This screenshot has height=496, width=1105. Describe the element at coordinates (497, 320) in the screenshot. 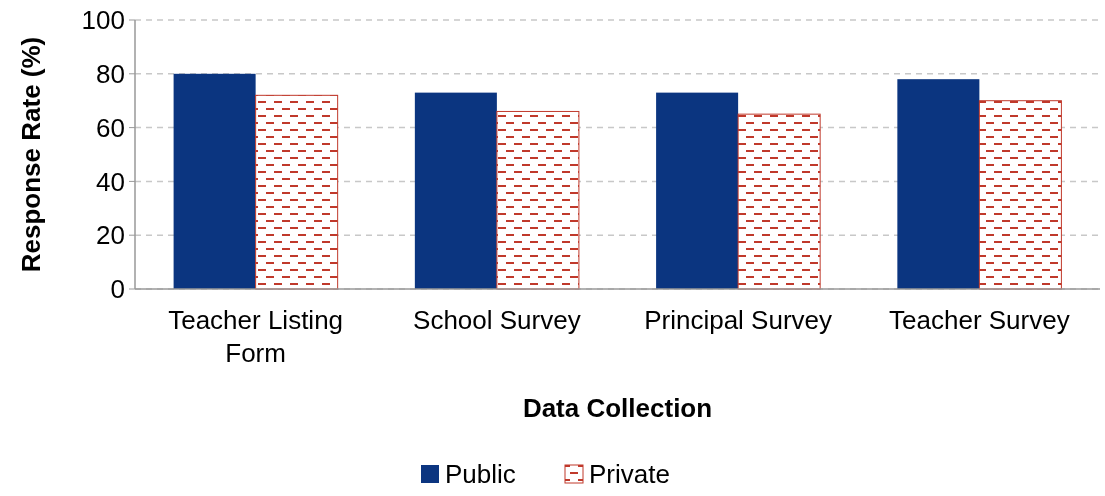

I see `x-tick-label: School Survey` at that location.